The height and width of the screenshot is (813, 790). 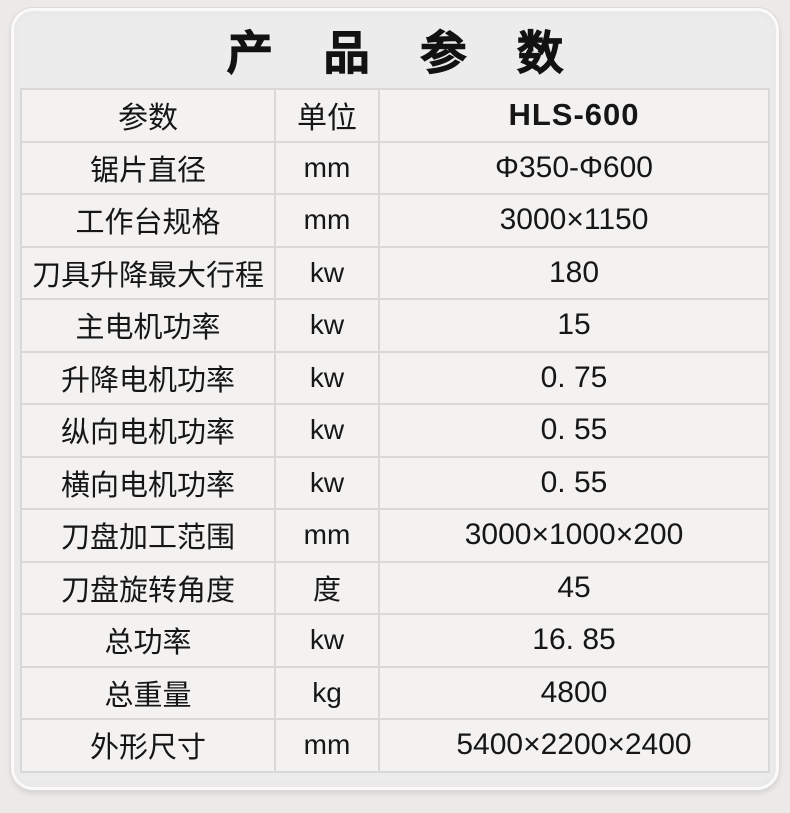 What do you see at coordinates (574, 587) in the screenshot?
I see `value-cell: 45` at bounding box center [574, 587].